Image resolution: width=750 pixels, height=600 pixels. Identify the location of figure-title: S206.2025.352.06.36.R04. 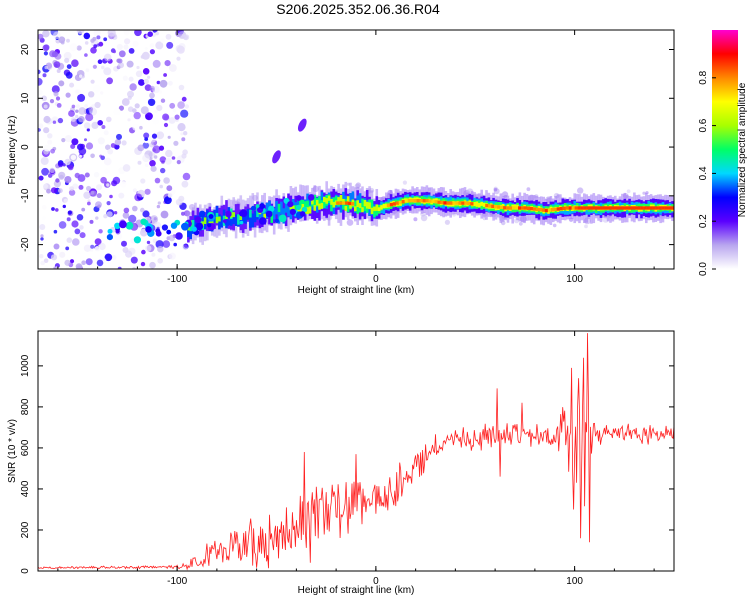
(358, 9).